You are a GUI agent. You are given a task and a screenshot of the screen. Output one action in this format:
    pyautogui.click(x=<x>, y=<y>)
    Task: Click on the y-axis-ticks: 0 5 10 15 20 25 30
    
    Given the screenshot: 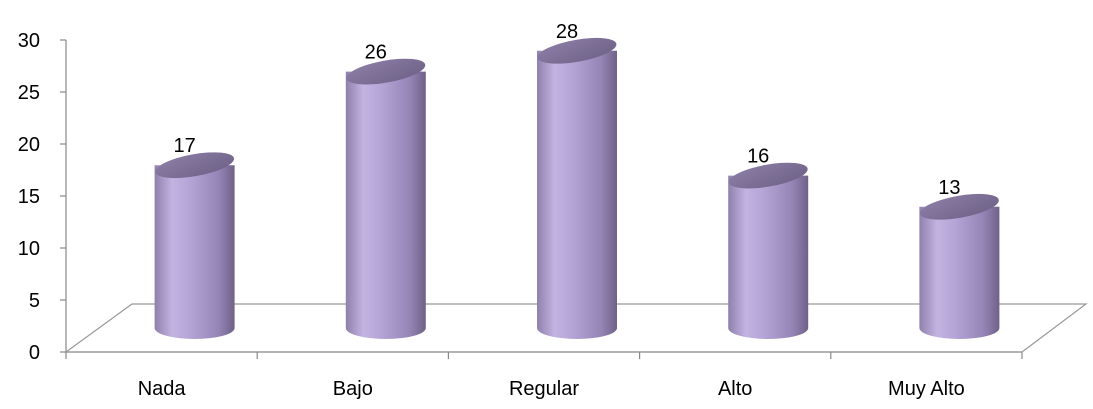 What is the action you would take?
    pyautogui.click(x=42, y=197)
    